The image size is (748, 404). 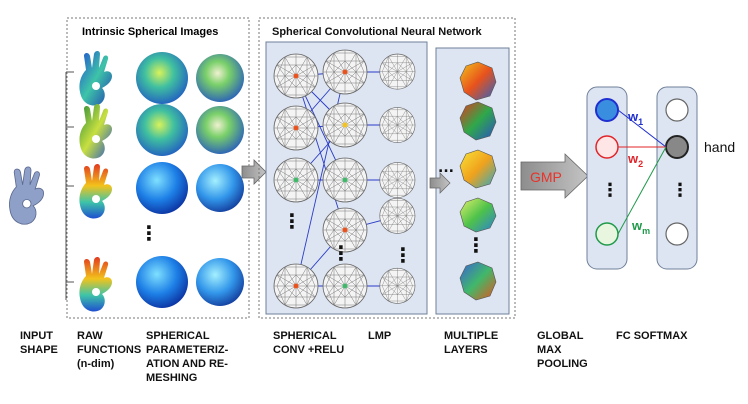 I want to click on arrow-to-layers, so click(x=440, y=183).